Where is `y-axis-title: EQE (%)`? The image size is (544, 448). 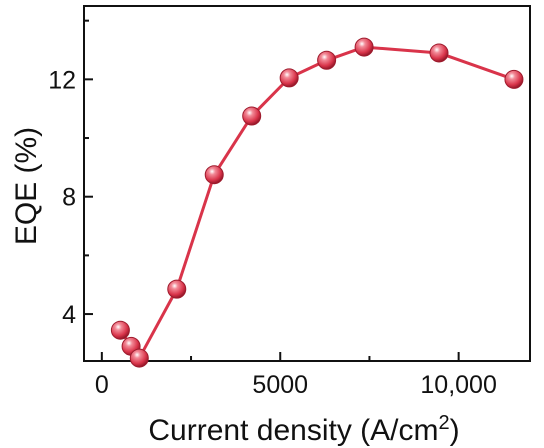
y-axis-title: EQE (%) is located at coordinates (26, 186).